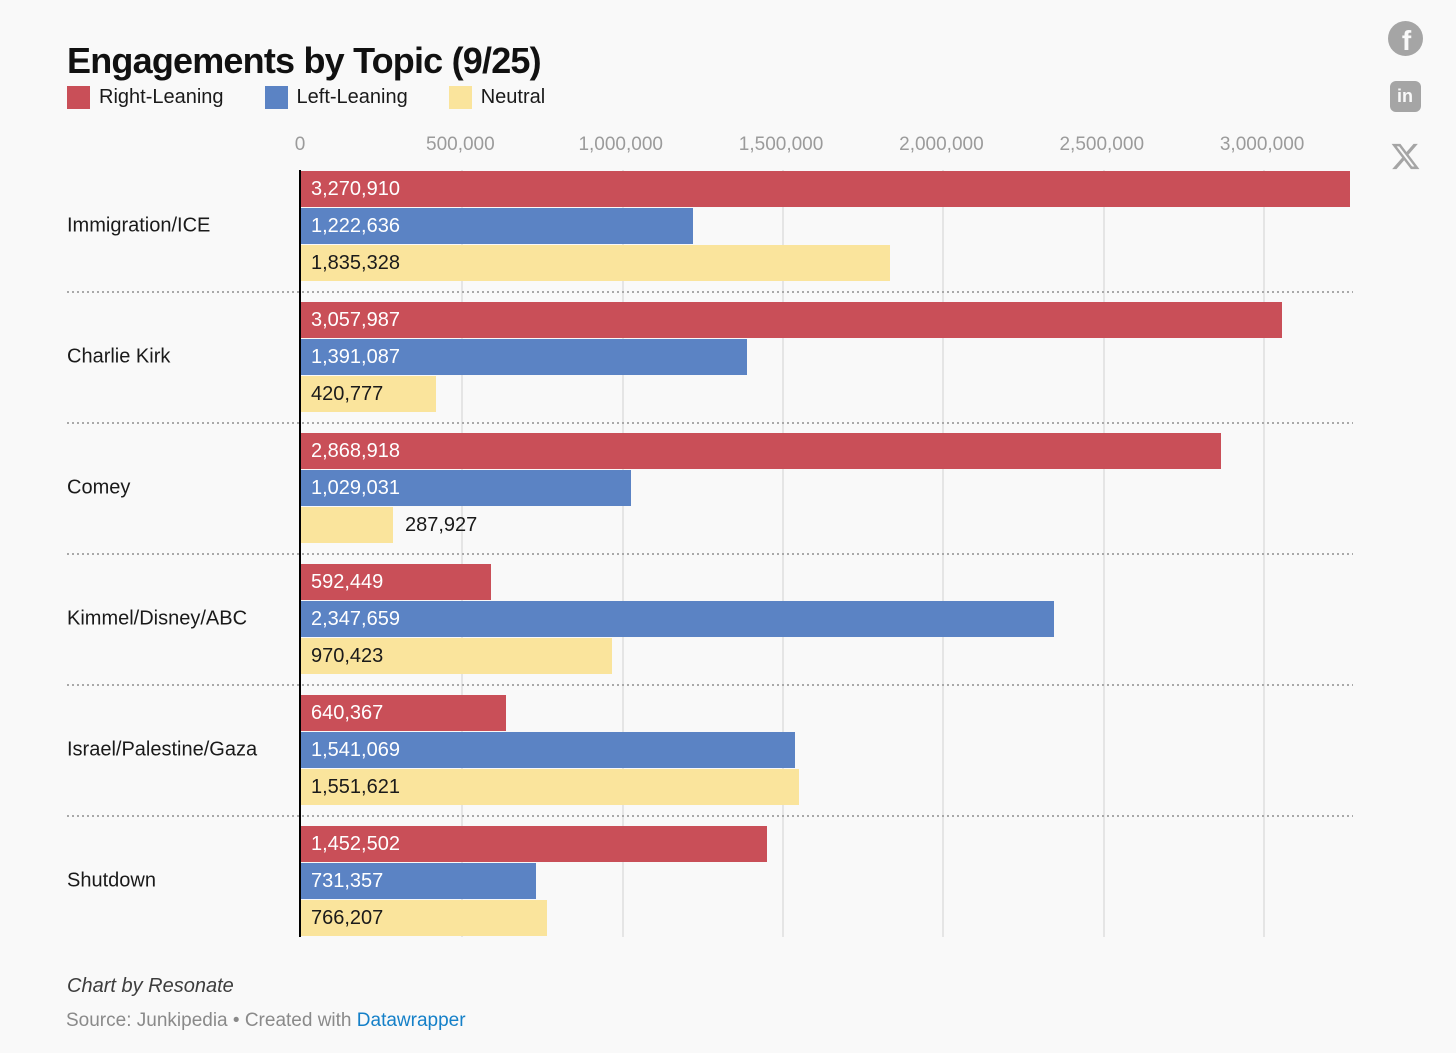 This screenshot has width=1456, height=1053. I want to click on source-name: Junkipedia, so click(182, 1020).